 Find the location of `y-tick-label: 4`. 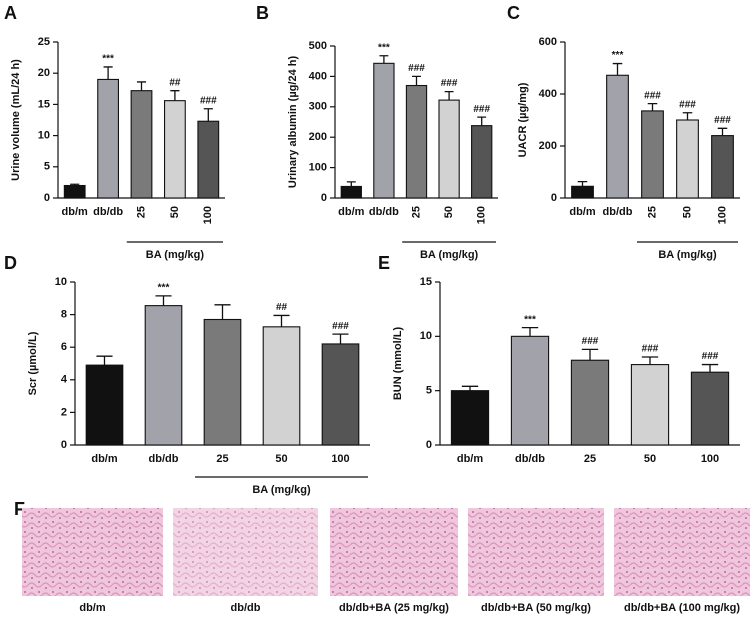

y-tick-label: 4 is located at coordinates (64, 380).